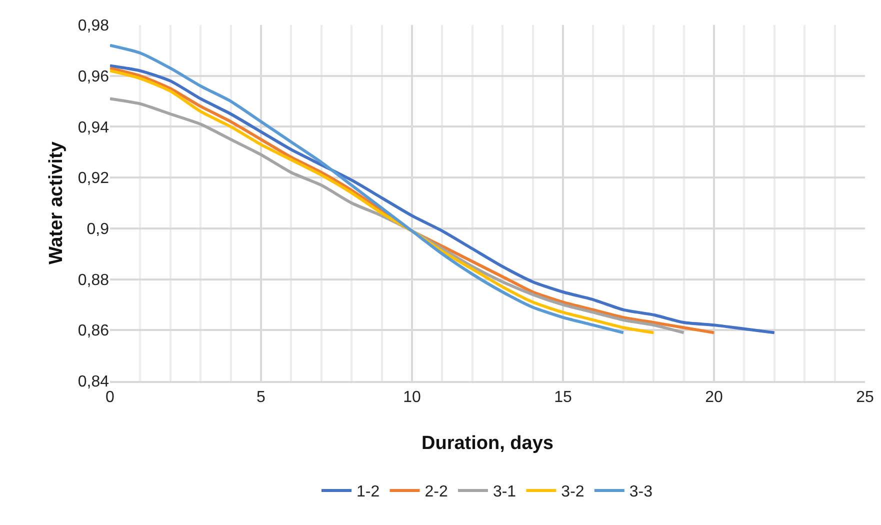 Image resolution: width=881 pixels, height=525 pixels. What do you see at coordinates (572, 492) in the screenshot?
I see `legend-label: 3-2` at bounding box center [572, 492].